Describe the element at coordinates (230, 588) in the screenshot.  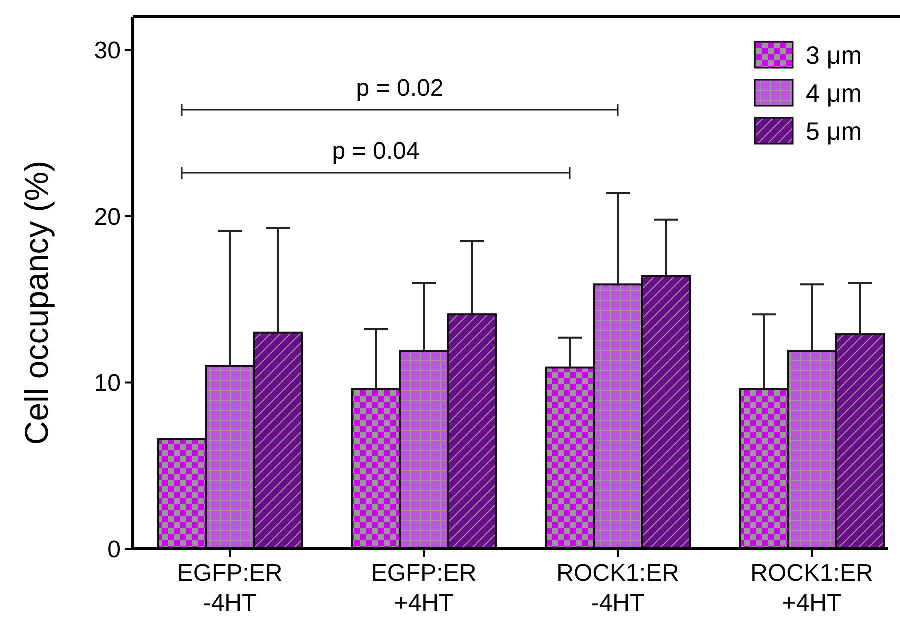
I see `x-tick-label: EGFP:ER -4HT` at that location.